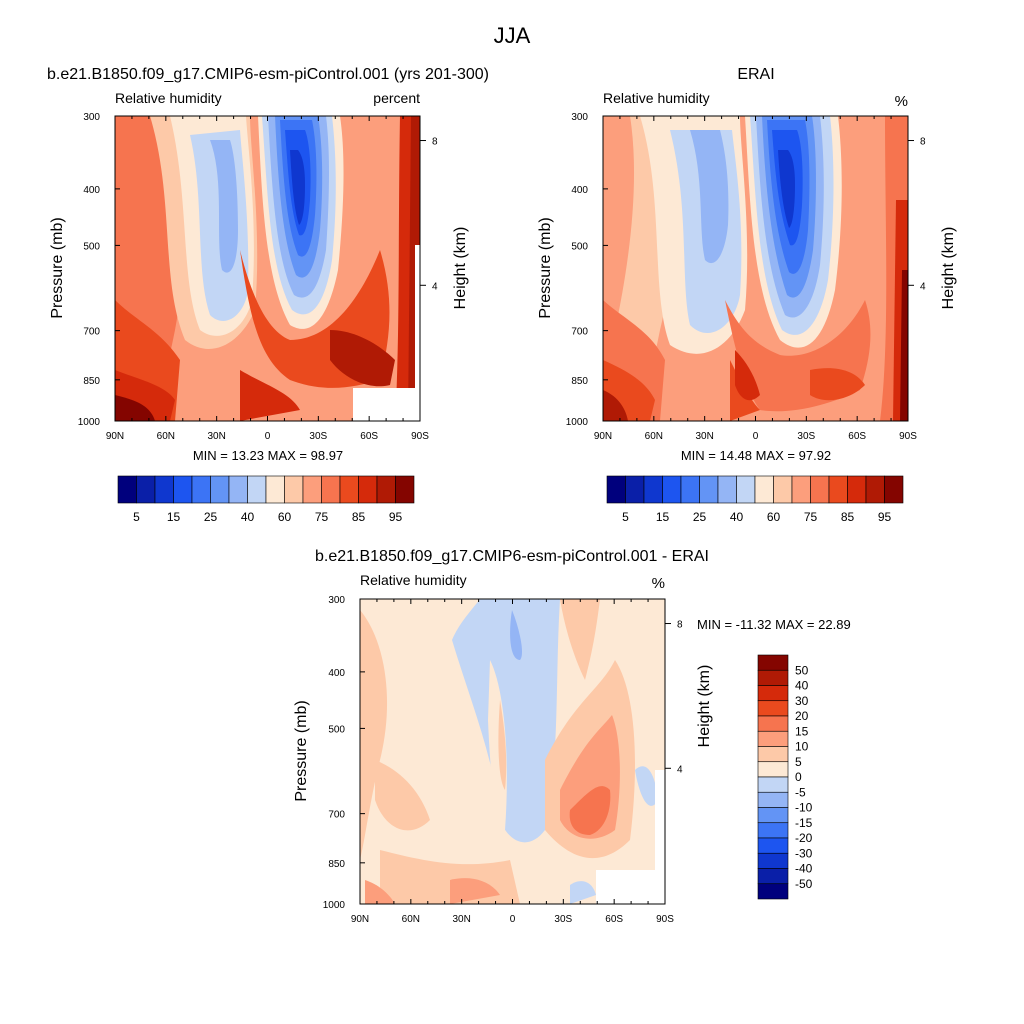  What do you see at coordinates (658, 583) in the screenshot?
I see `panel-right-label: %` at bounding box center [658, 583].